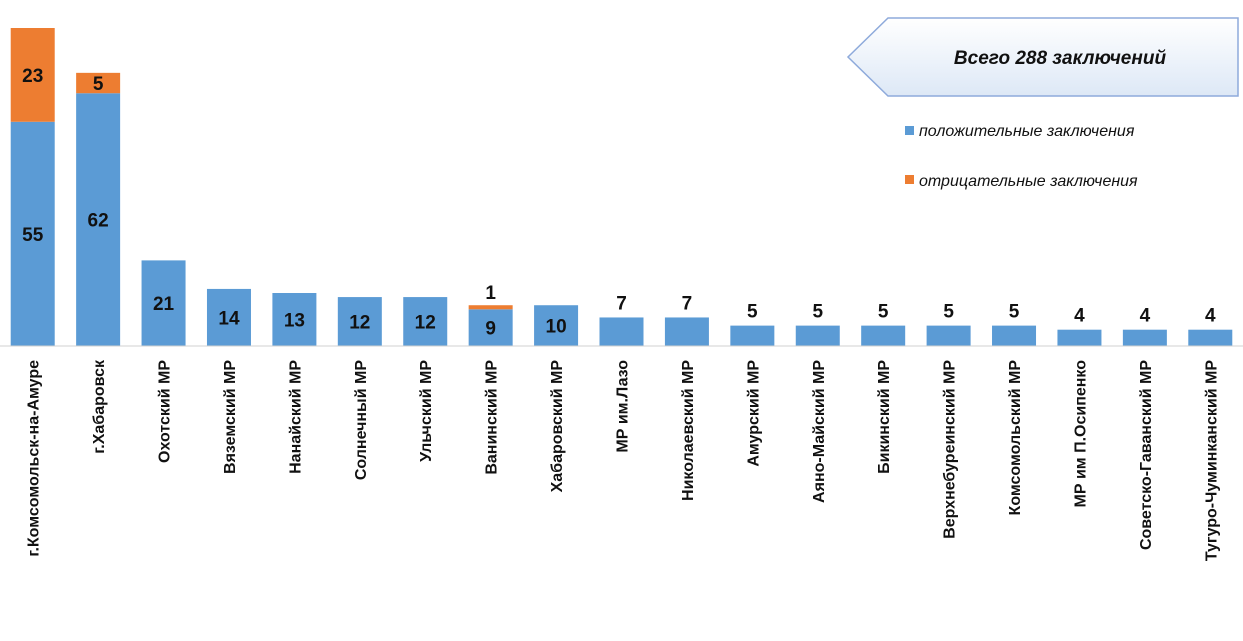 The image size is (1243, 641). Describe the element at coordinates (557, 426) in the screenshot. I see `category-label: Хабаровский МР` at that location.